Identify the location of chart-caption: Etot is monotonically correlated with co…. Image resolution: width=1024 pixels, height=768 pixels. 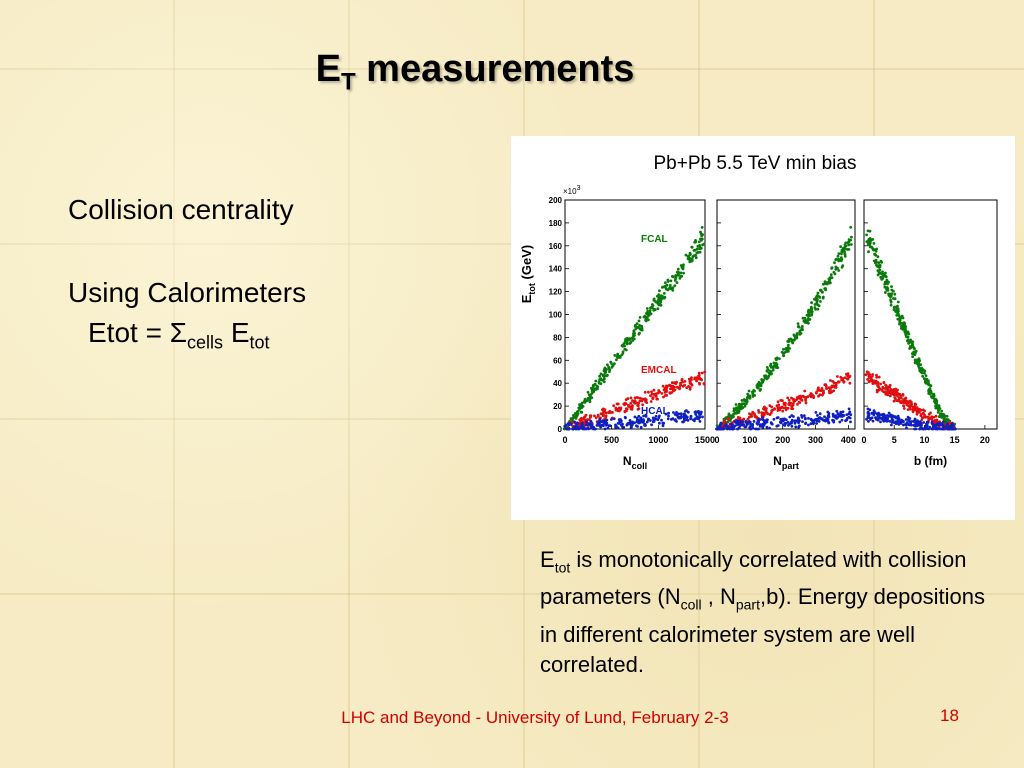
(762, 612).